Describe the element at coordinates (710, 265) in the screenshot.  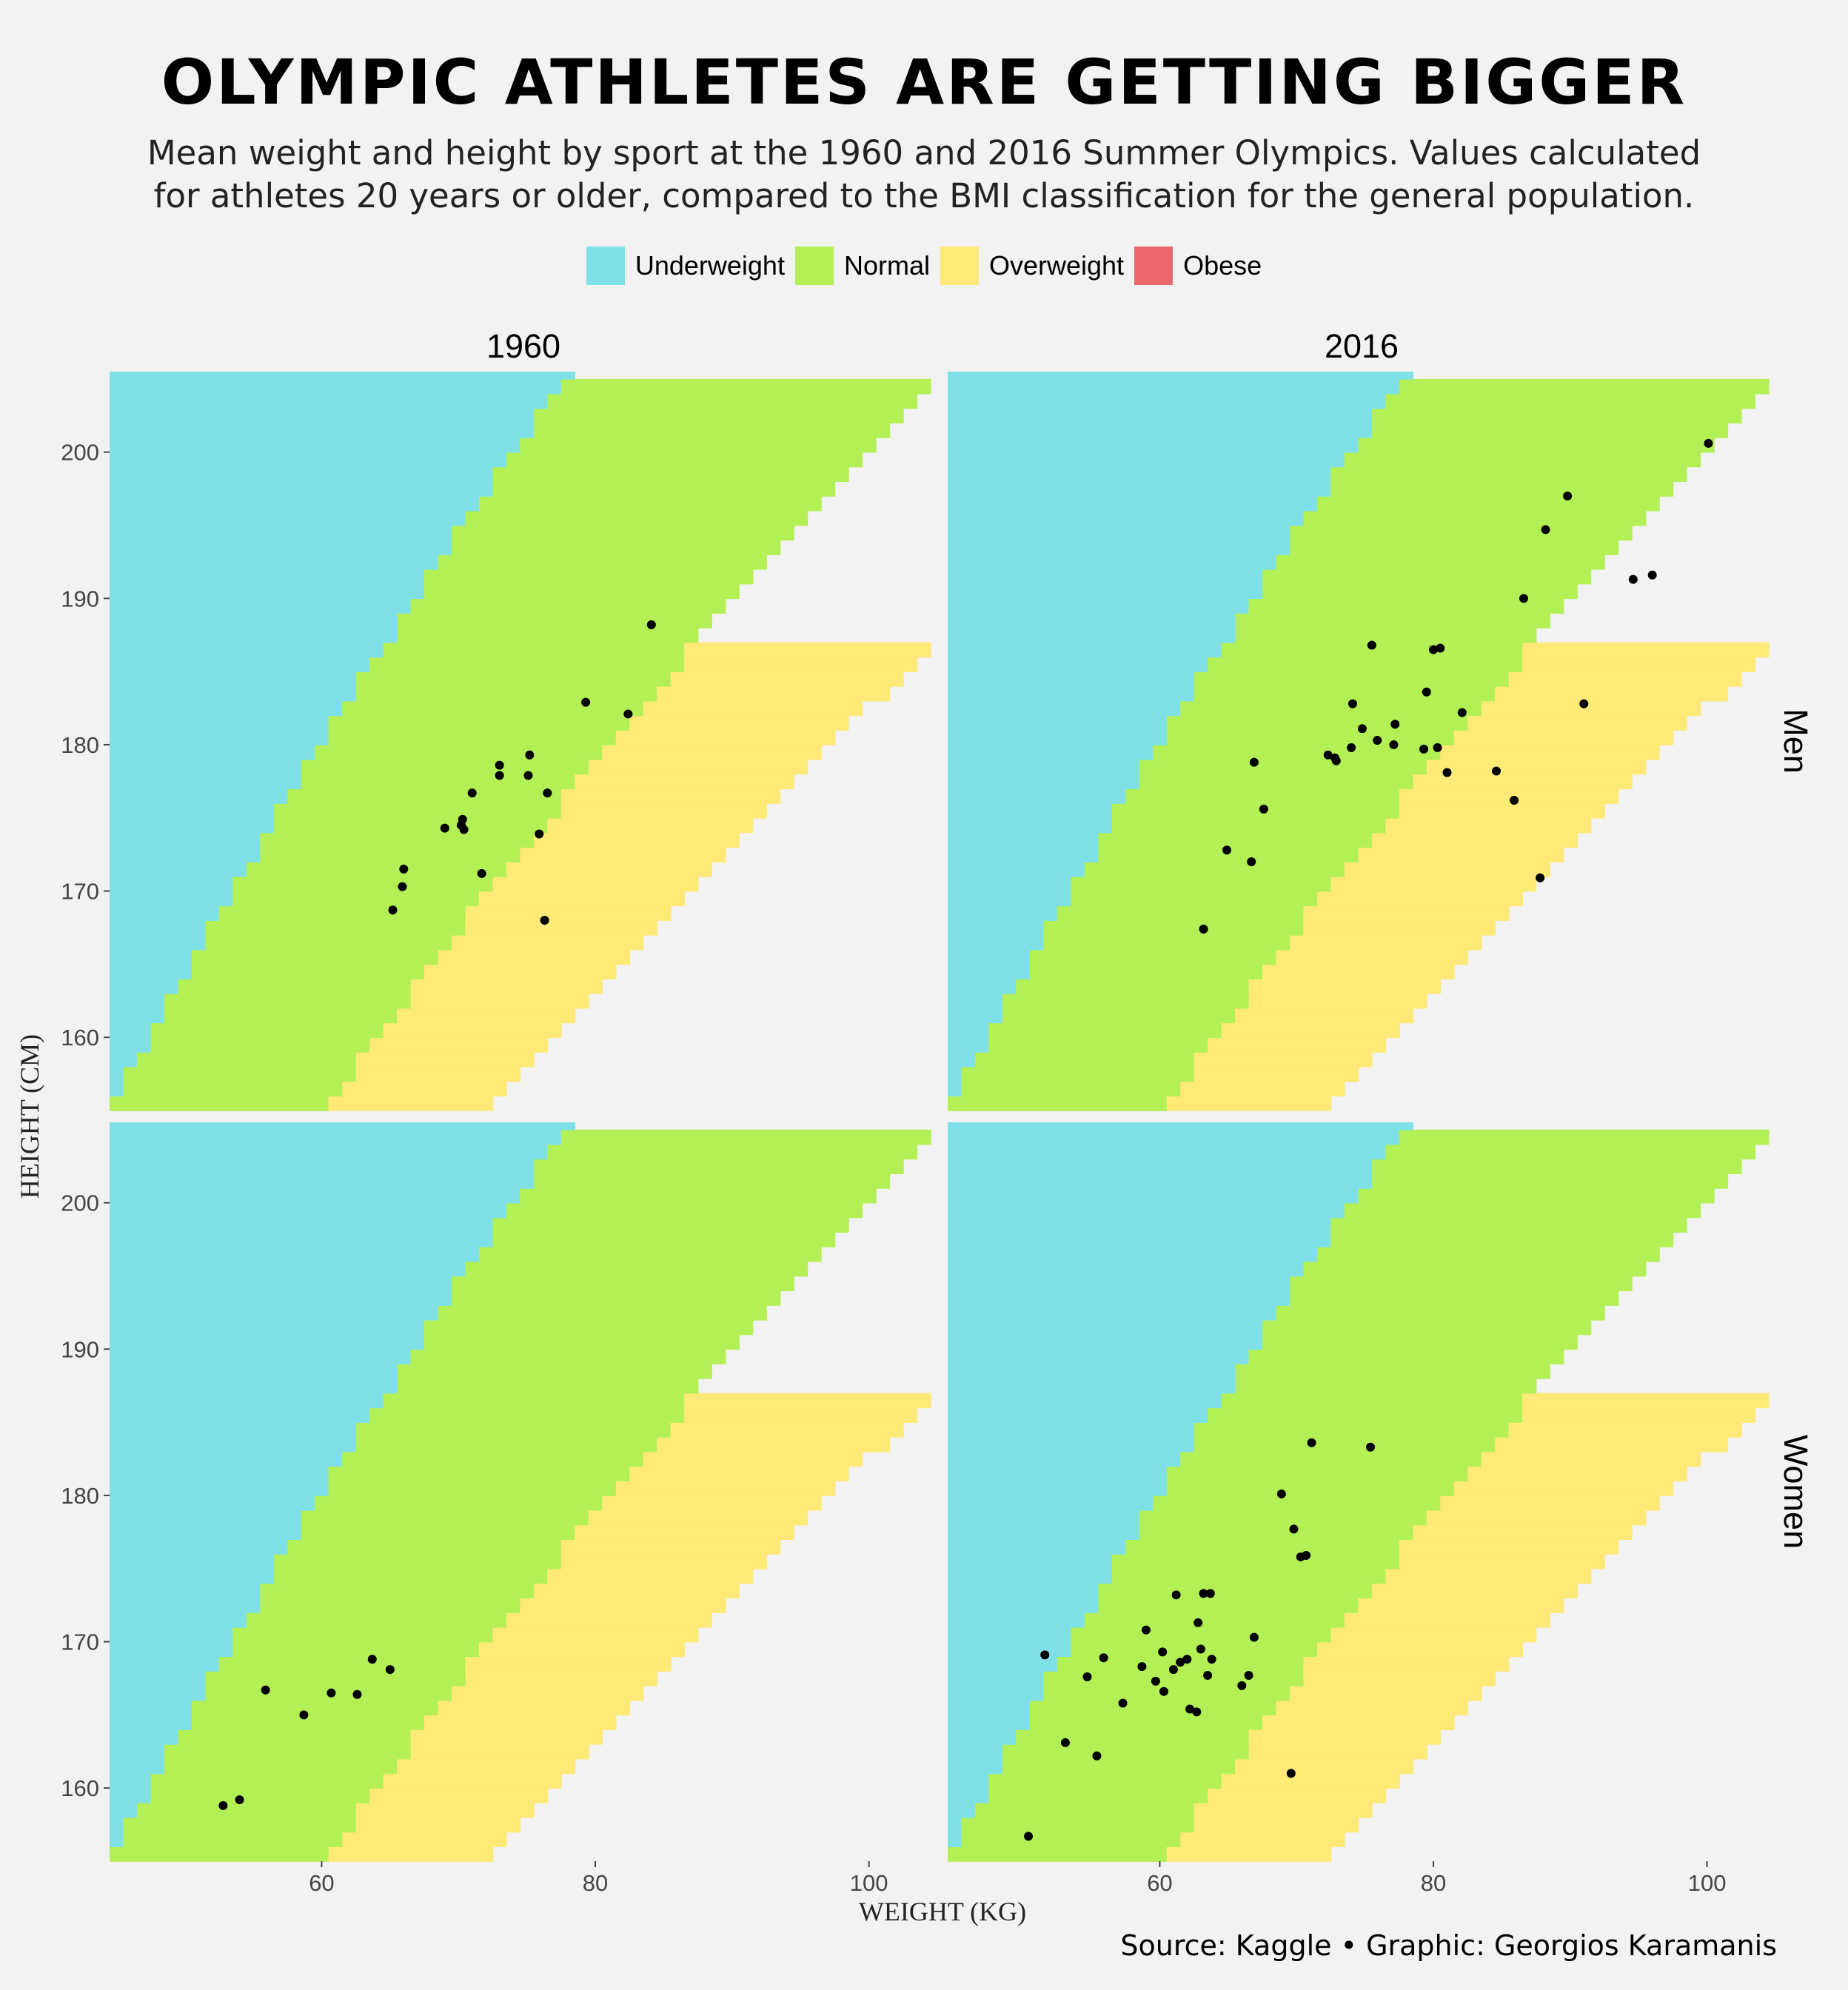
I see `legend-label-underweight: Underweight` at that location.